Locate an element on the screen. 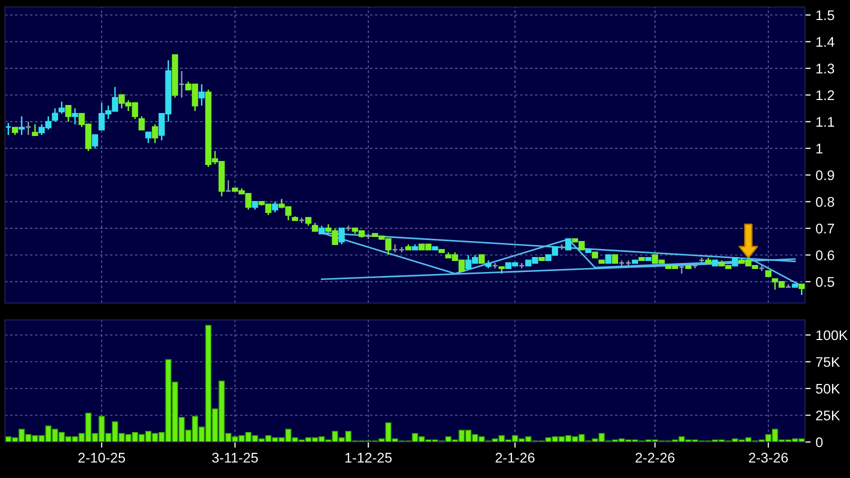 The height and width of the screenshot is (478, 850). y-tick-label: 1.5 is located at coordinates (825, 15).